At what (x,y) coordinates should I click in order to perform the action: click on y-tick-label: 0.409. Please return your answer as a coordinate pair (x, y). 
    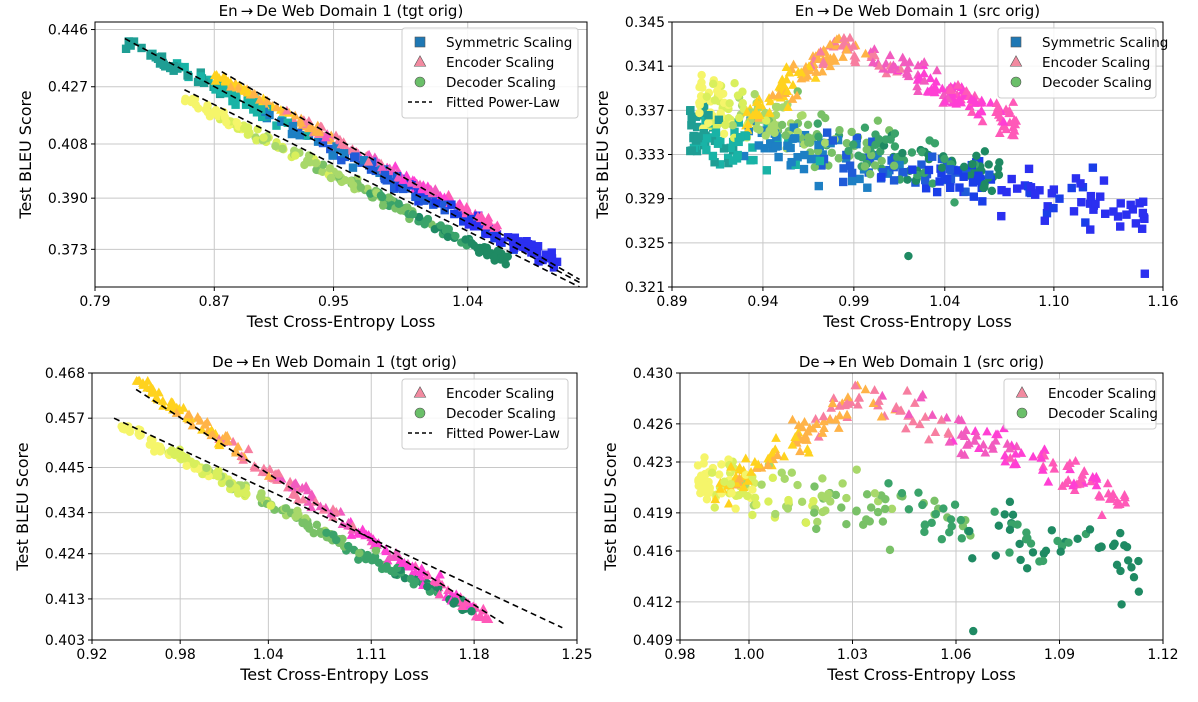
    Looking at the image, I should click on (653, 641).